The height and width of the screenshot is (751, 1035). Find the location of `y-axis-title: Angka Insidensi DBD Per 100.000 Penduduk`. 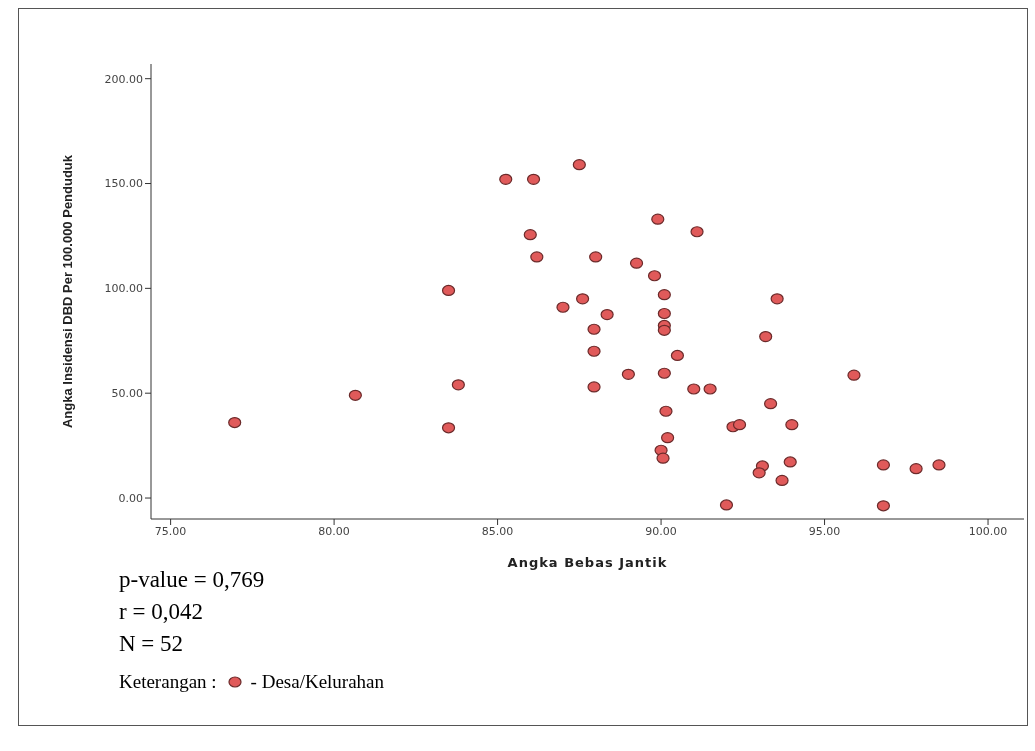

y-axis-title: Angka Insidensi DBD Per 100.000 Penduduk is located at coordinates (67, 291).